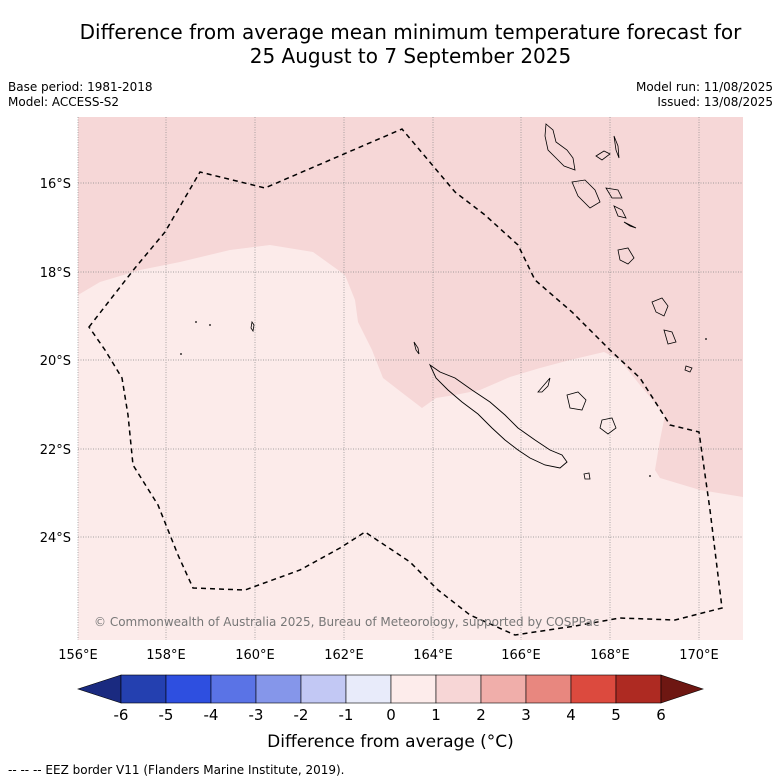  Describe the element at coordinates (80, 87) in the screenshot. I see `base-period: Base period: 1981-2018` at that location.